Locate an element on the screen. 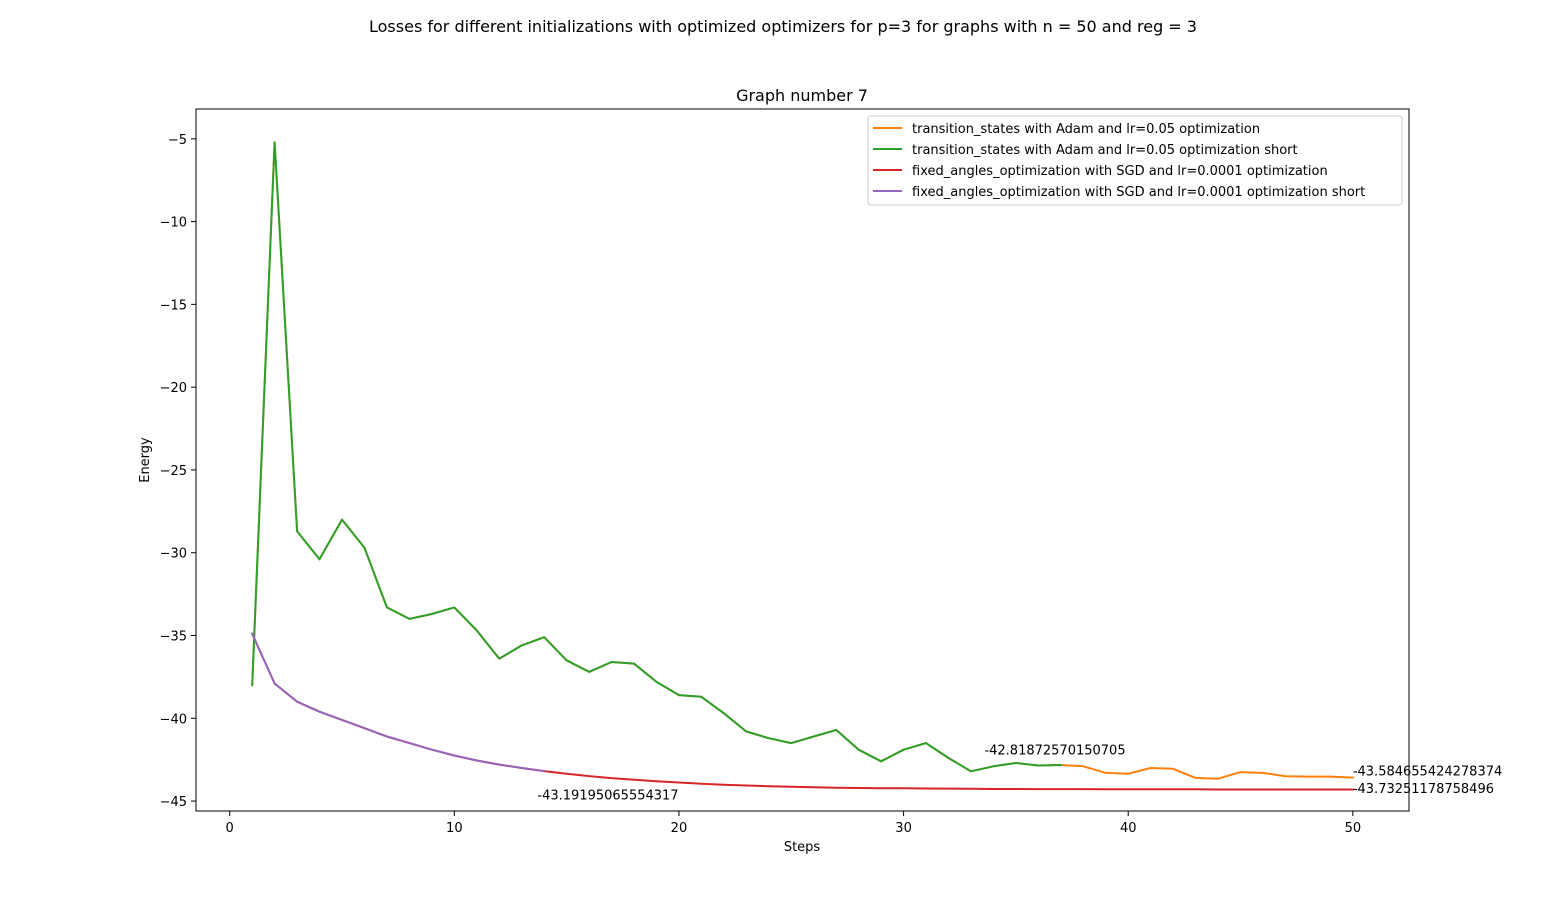 The height and width of the screenshot is (911, 1566). y-tick-label: −20 is located at coordinates (173, 388).